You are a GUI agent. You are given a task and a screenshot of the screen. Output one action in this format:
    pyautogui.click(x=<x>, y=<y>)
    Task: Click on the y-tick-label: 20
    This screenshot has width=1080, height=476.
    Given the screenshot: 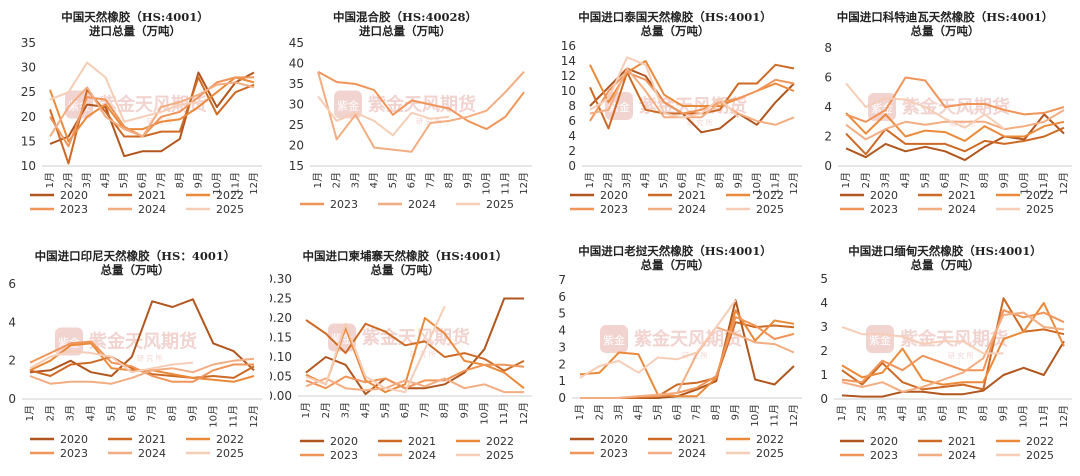 What is the action you would take?
    pyautogui.click(x=296, y=146)
    